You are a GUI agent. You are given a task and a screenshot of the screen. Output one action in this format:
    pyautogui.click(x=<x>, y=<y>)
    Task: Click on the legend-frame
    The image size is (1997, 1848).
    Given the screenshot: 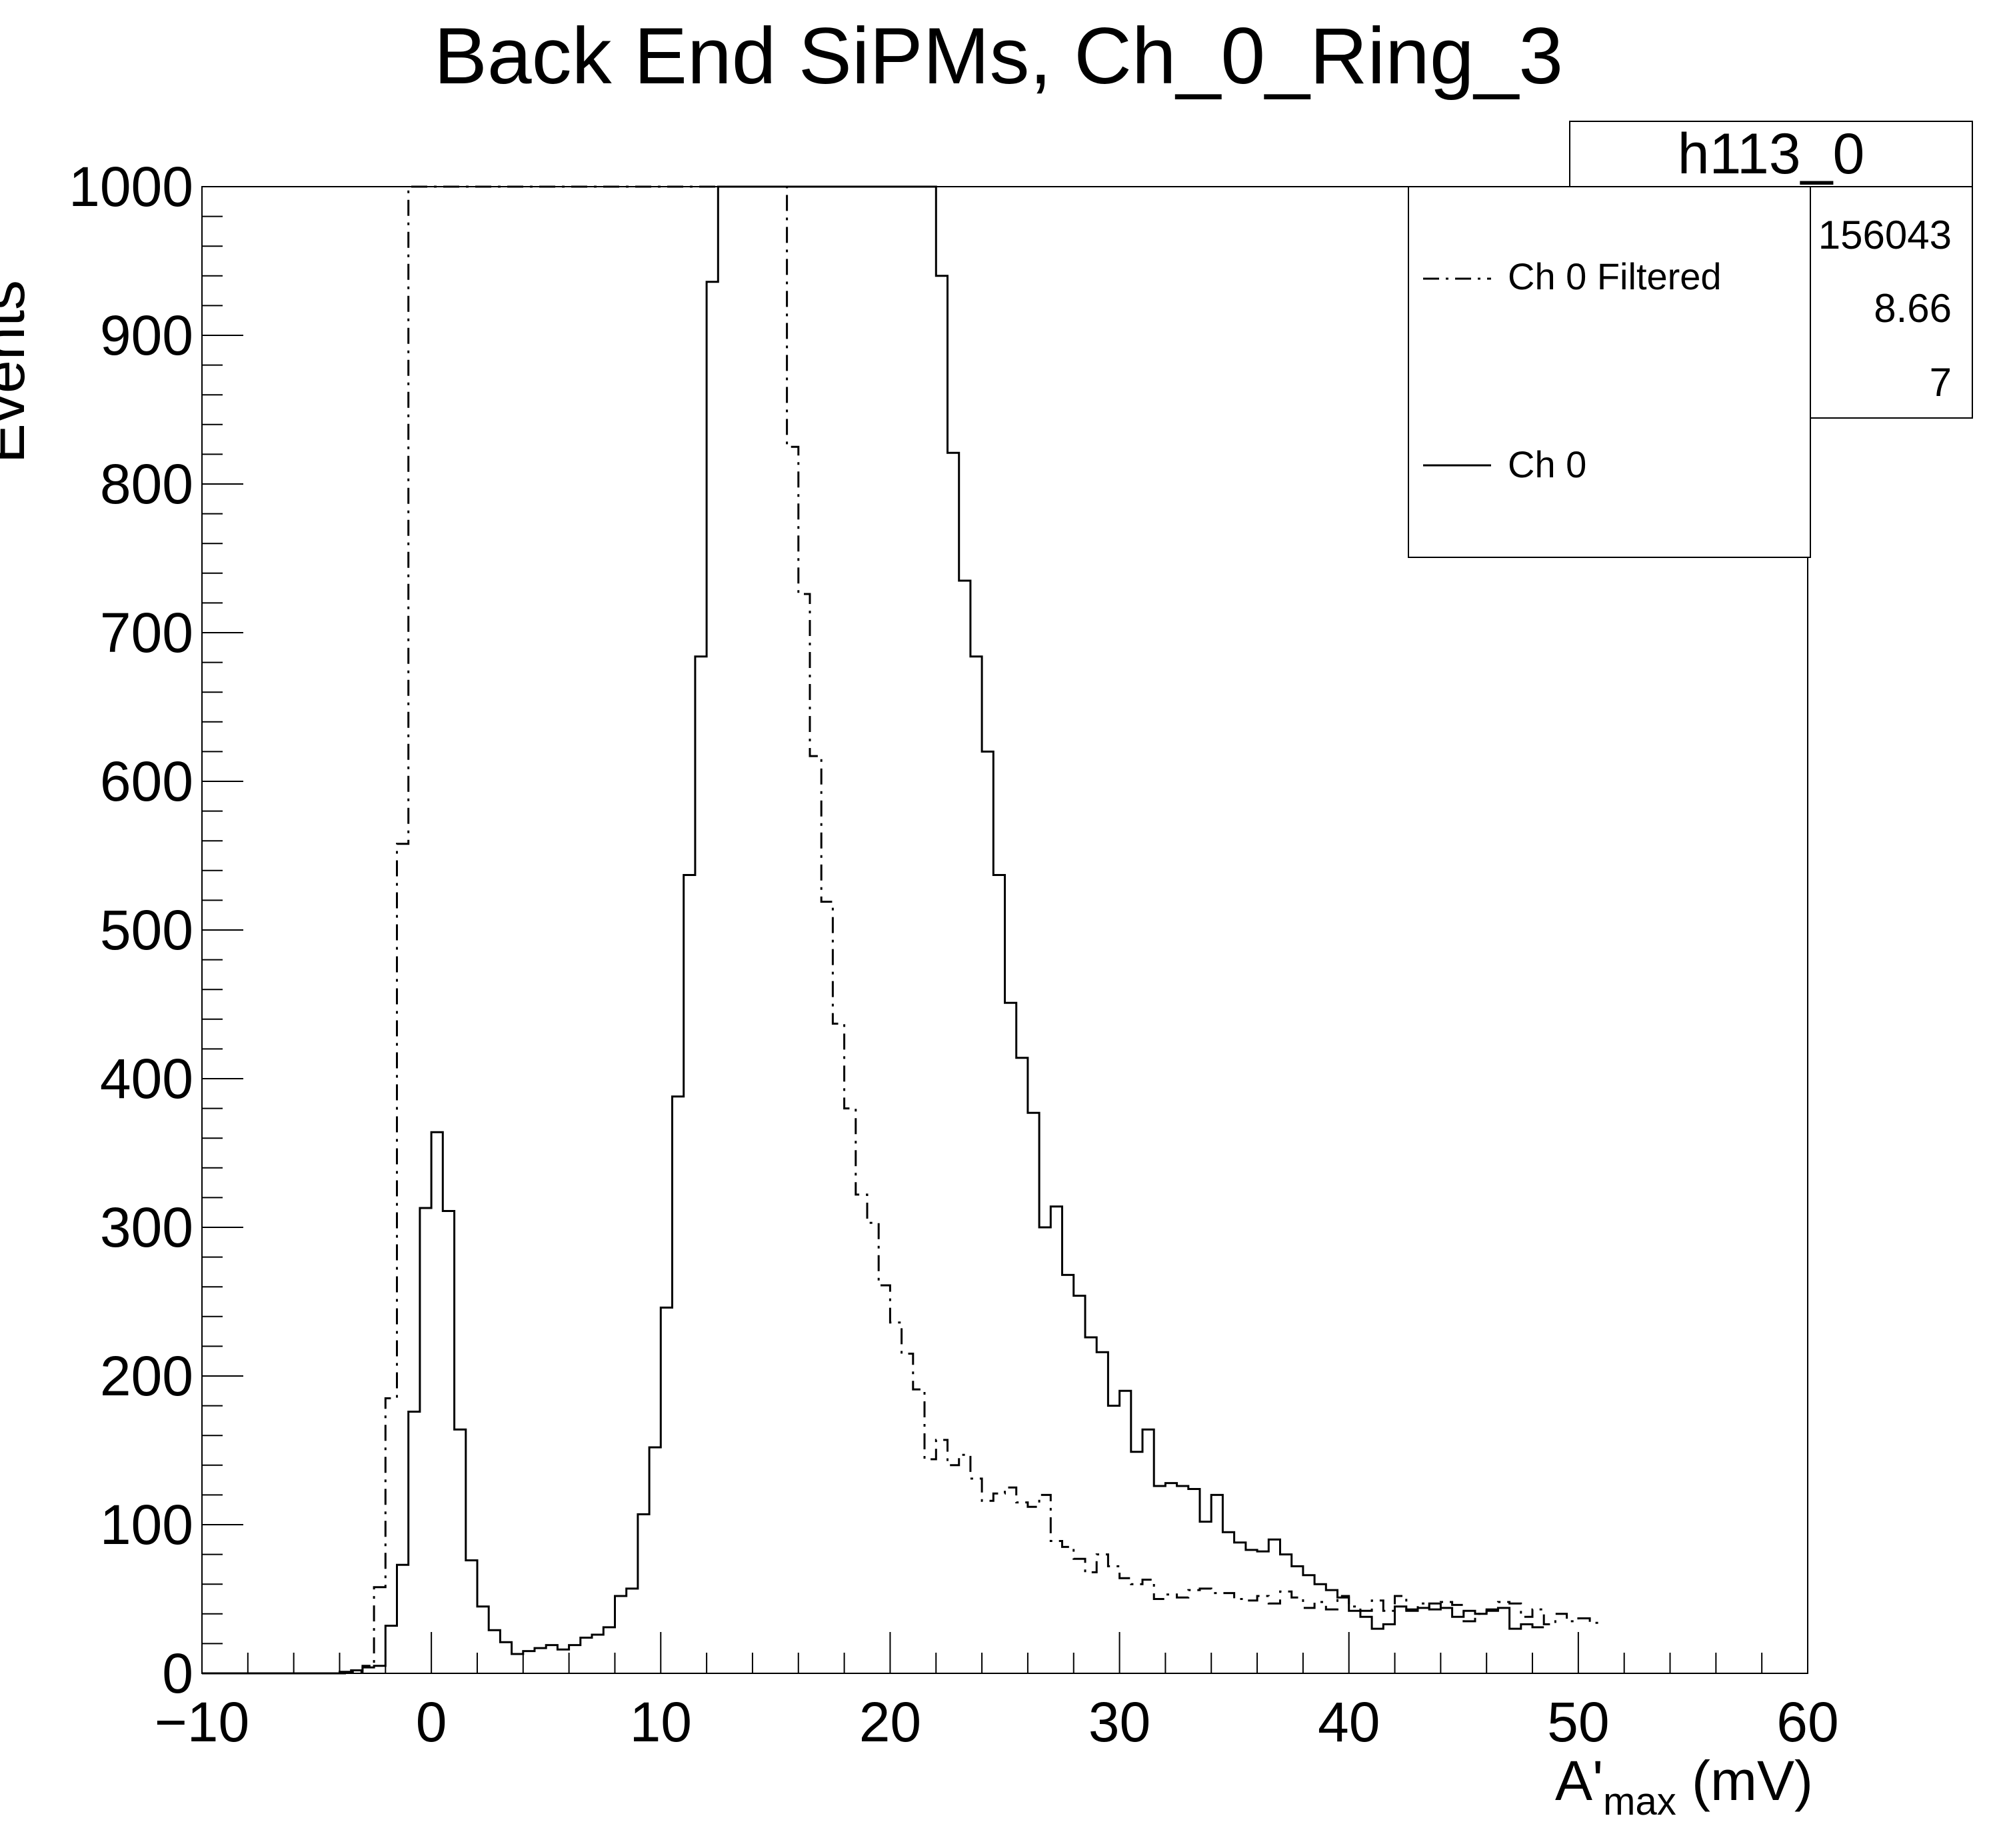 What is the action you would take?
    pyautogui.click(x=1609, y=372)
    